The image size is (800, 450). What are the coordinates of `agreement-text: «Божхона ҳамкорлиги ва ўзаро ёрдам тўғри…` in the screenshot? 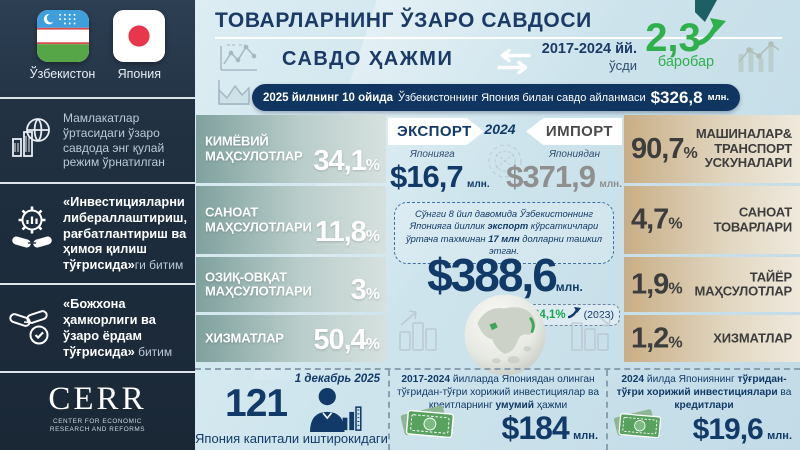 It's located at (126, 328).